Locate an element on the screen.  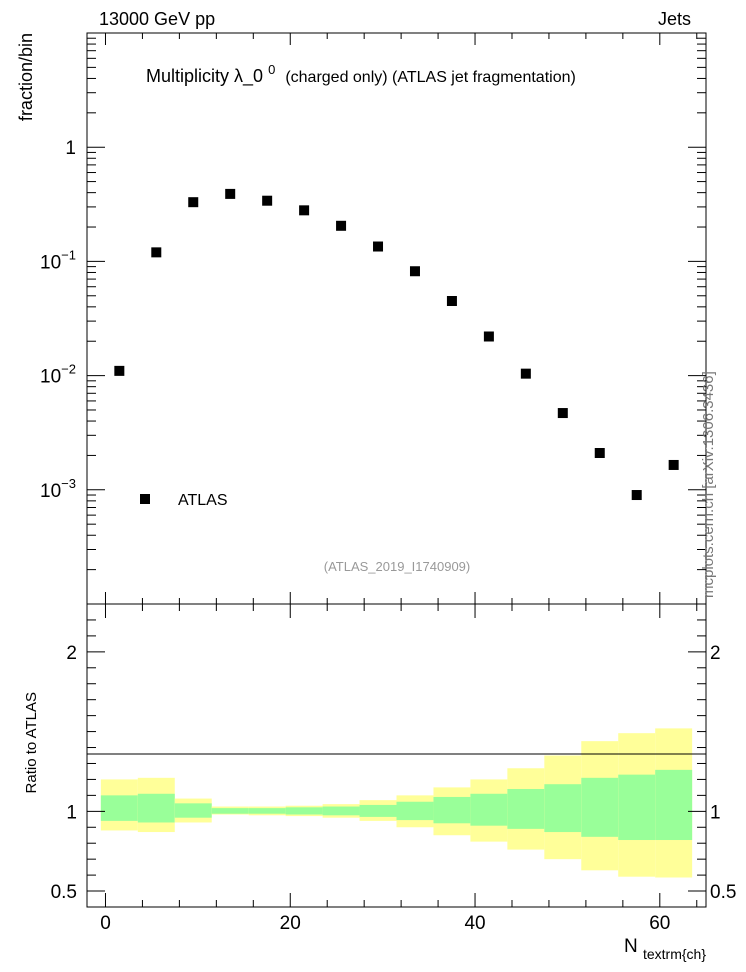
chart-title-main: Multiplicity λ_0 is located at coordinates (204, 76).